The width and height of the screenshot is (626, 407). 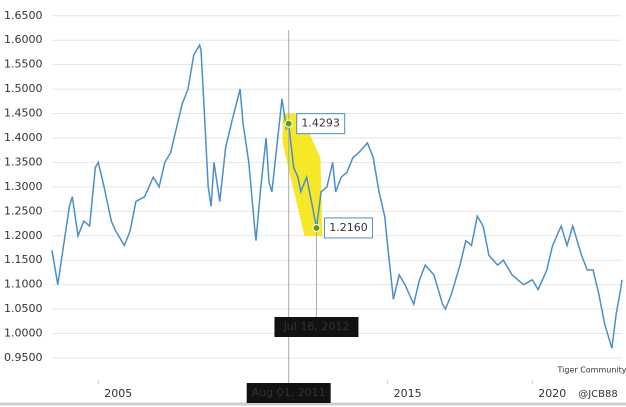 What do you see at coordinates (23, 88) in the screenshot?
I see `y-tick-label: 1.5000` at bounding box center [23, 88].